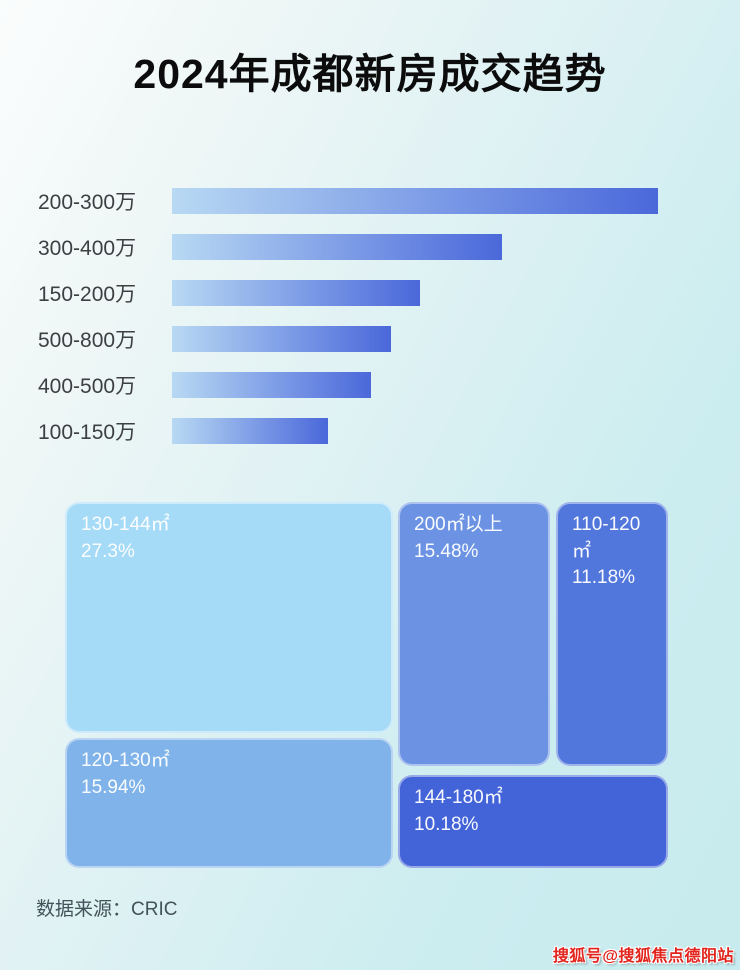 This screenshot has width=740, height=970. Describe the element at coordinates (87, 202) in the screenshot. I see `bar-category-label: 200-300万` at that location.